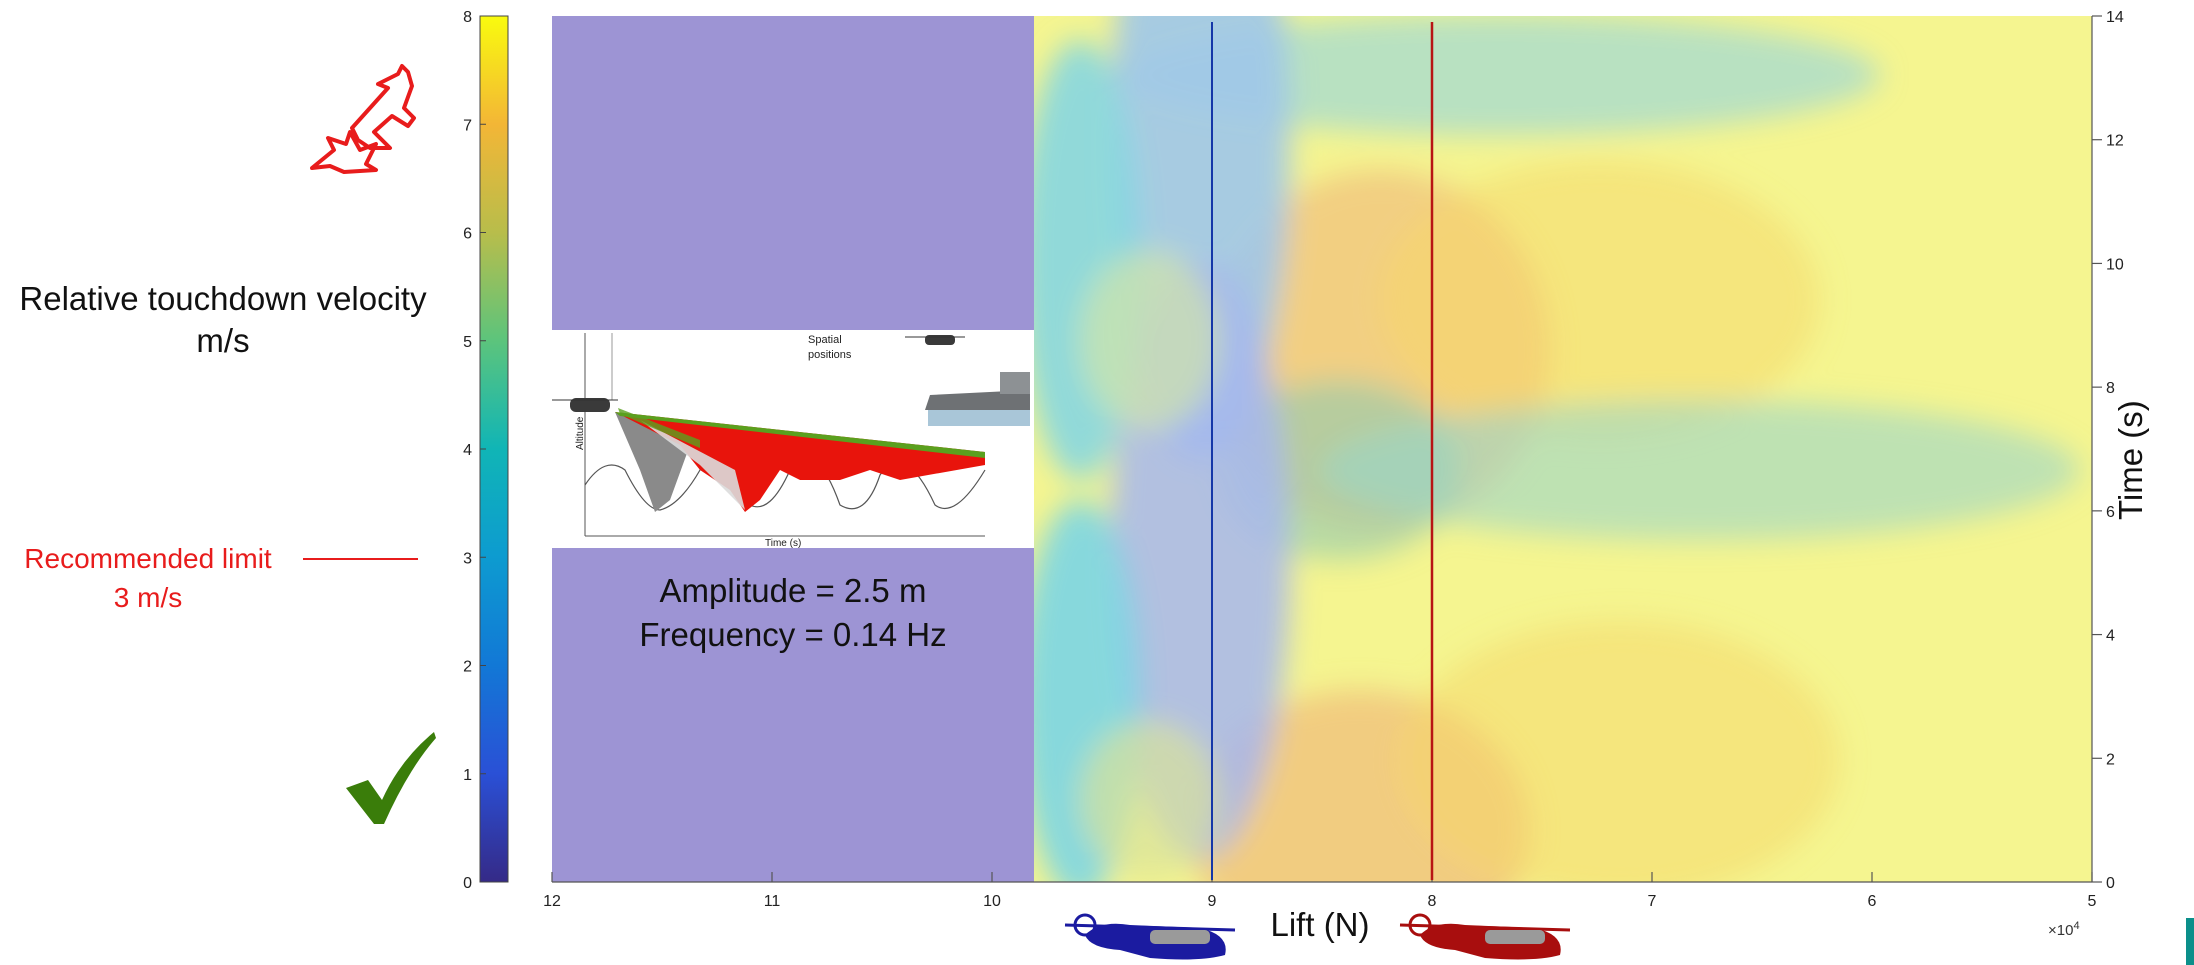 This screenshot has width=2194, height=965. I want to click on y-tick-label: 10, so click(2115, 264).